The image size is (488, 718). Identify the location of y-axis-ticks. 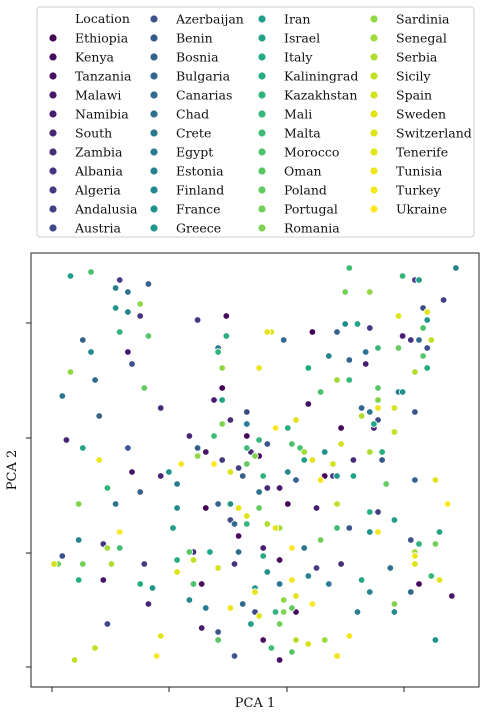
(28, 495).